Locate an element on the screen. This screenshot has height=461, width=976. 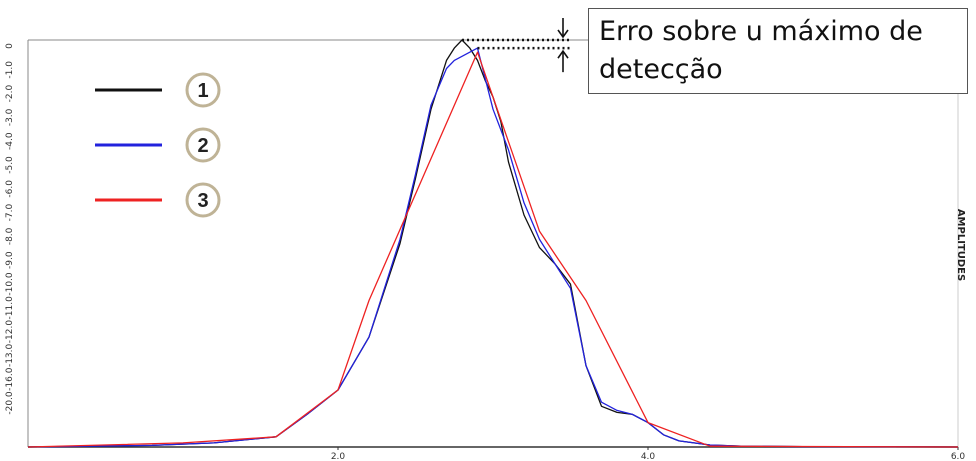
x-tick-labels: 2.0 4.0 6.0 is located at coordinates (648, 454).